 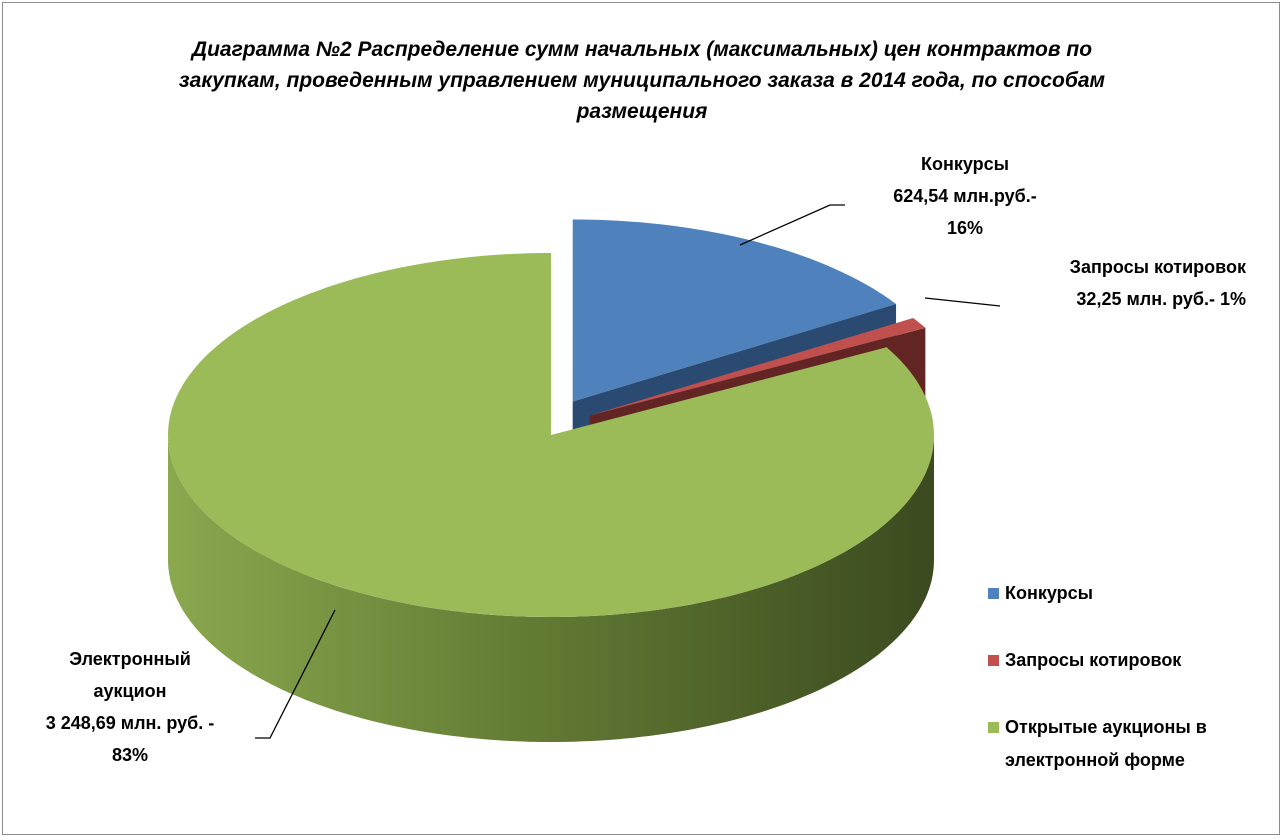 I want to click on legend-item: Конкурсы, so click(x=1123, y=593).